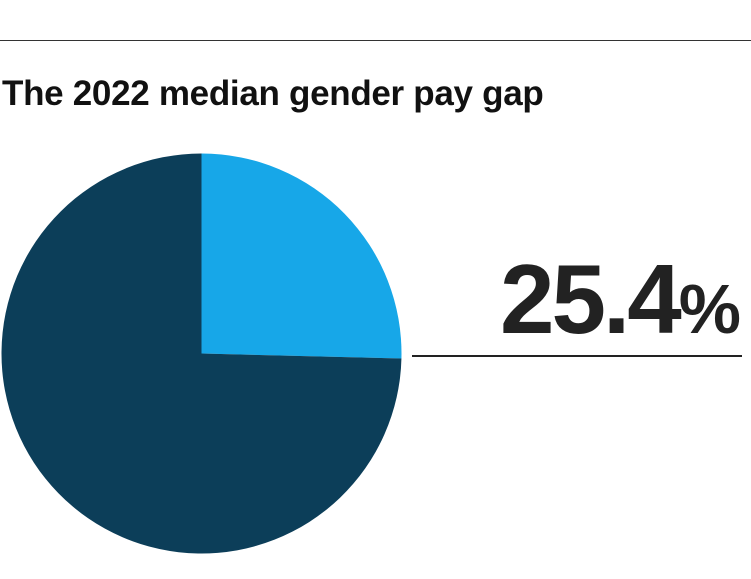 This screenshot has width=751, height=579. I want to click on top-divider, so click(375, 40).